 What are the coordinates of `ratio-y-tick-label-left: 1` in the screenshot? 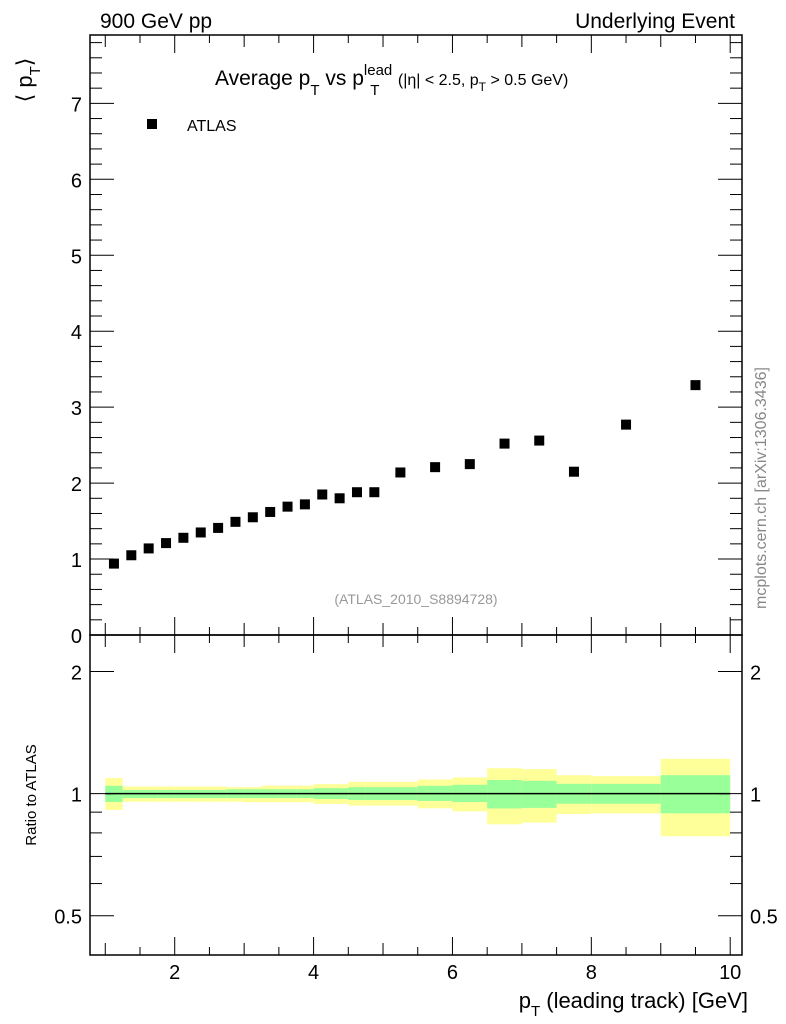 It's located at (76, 796).